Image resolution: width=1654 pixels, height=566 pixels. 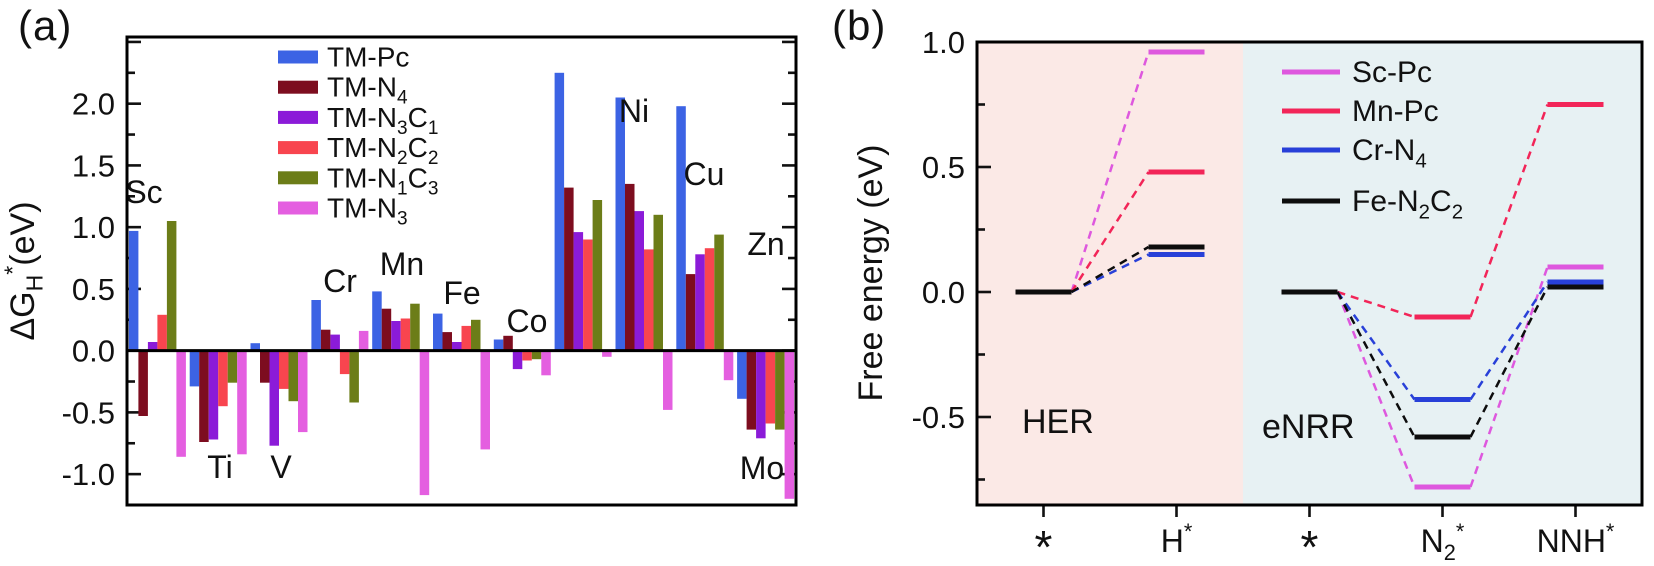 What do you see at coordinates (382, 120) in the screenshot?
I see `legend-label-TM-N3C1: TM-N3C1` at bounding box center [382, 120].